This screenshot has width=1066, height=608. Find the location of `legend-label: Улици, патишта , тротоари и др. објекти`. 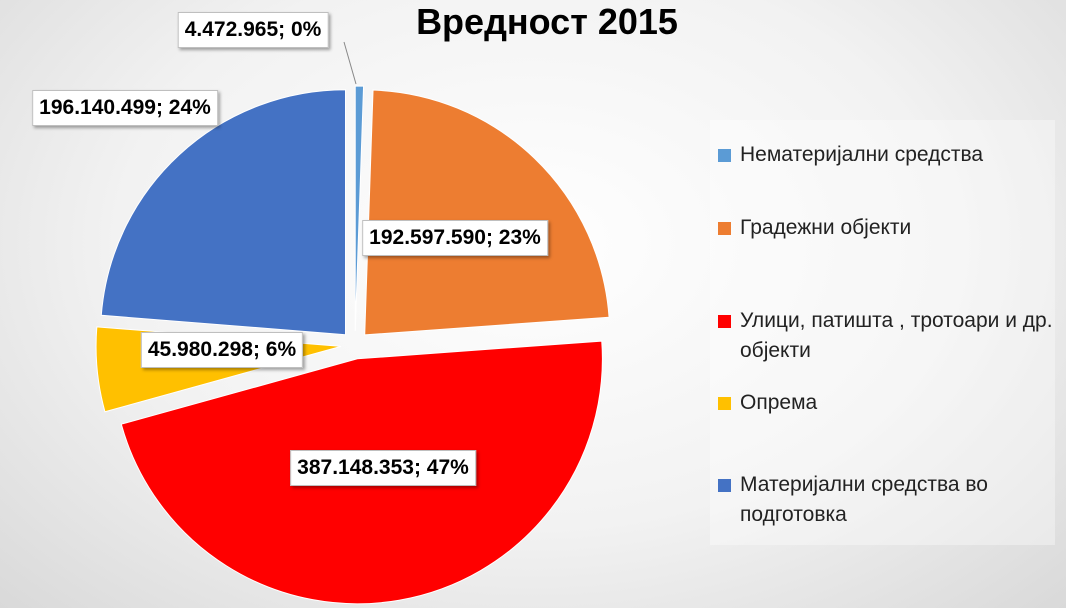

legend-label: Улици, патишта , тротоари и др. објекти is located at coordinates (896, 335).